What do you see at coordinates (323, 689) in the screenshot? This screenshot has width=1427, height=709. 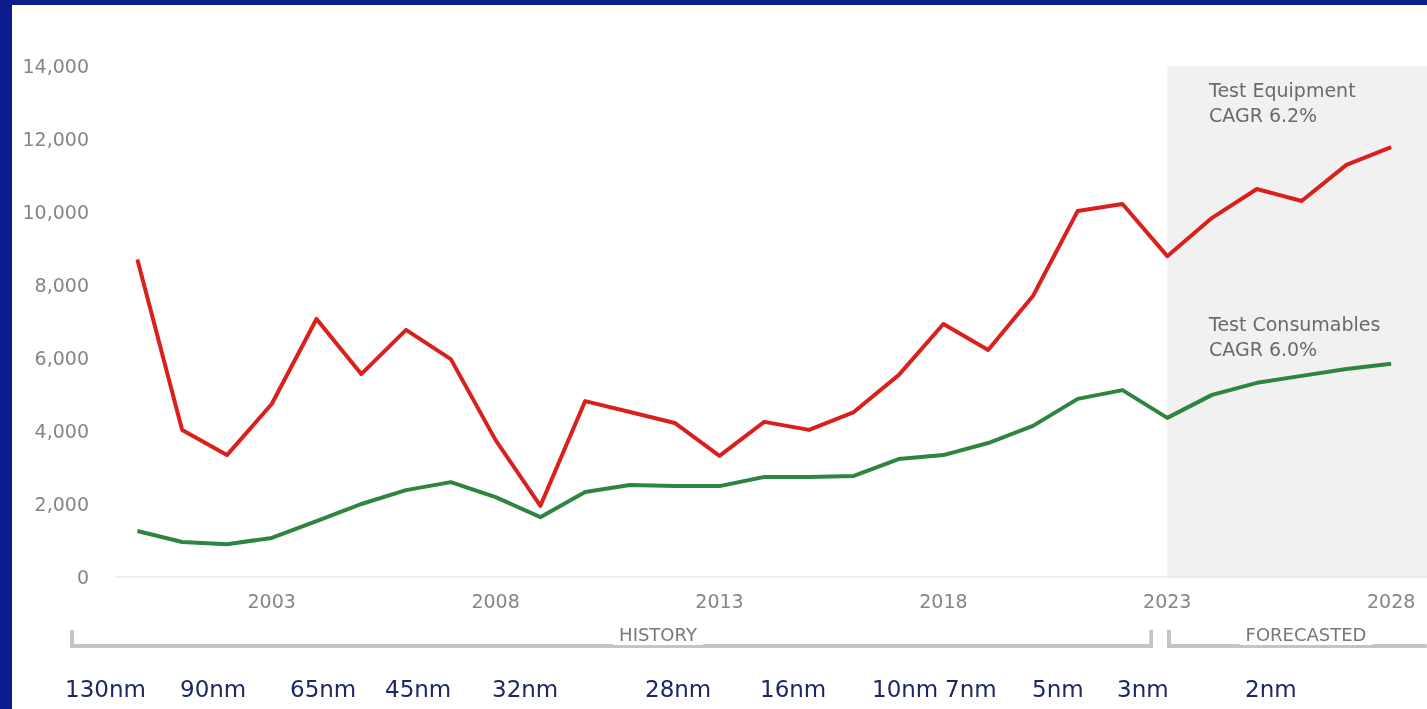 I see `text: 65nm` at bounding box center [323, 689].